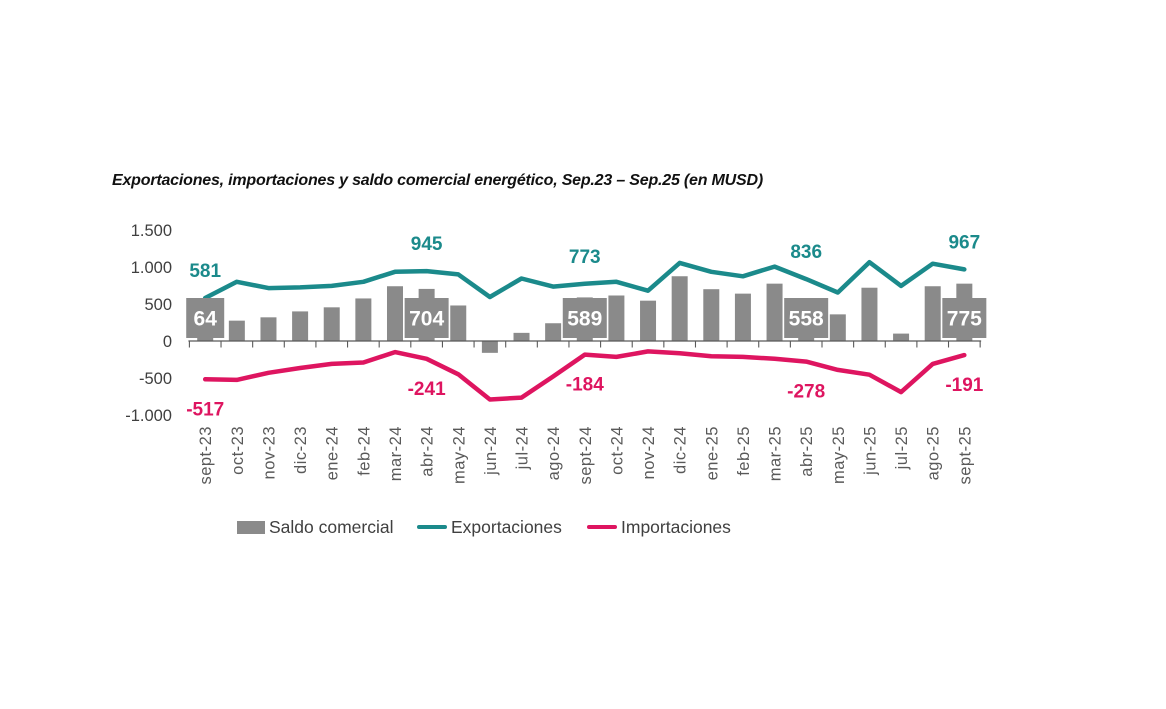 Image resolution: width=1166 pixels, height=709 pixels. I want to click on exportaciones-label: 836, so click(806, 252).